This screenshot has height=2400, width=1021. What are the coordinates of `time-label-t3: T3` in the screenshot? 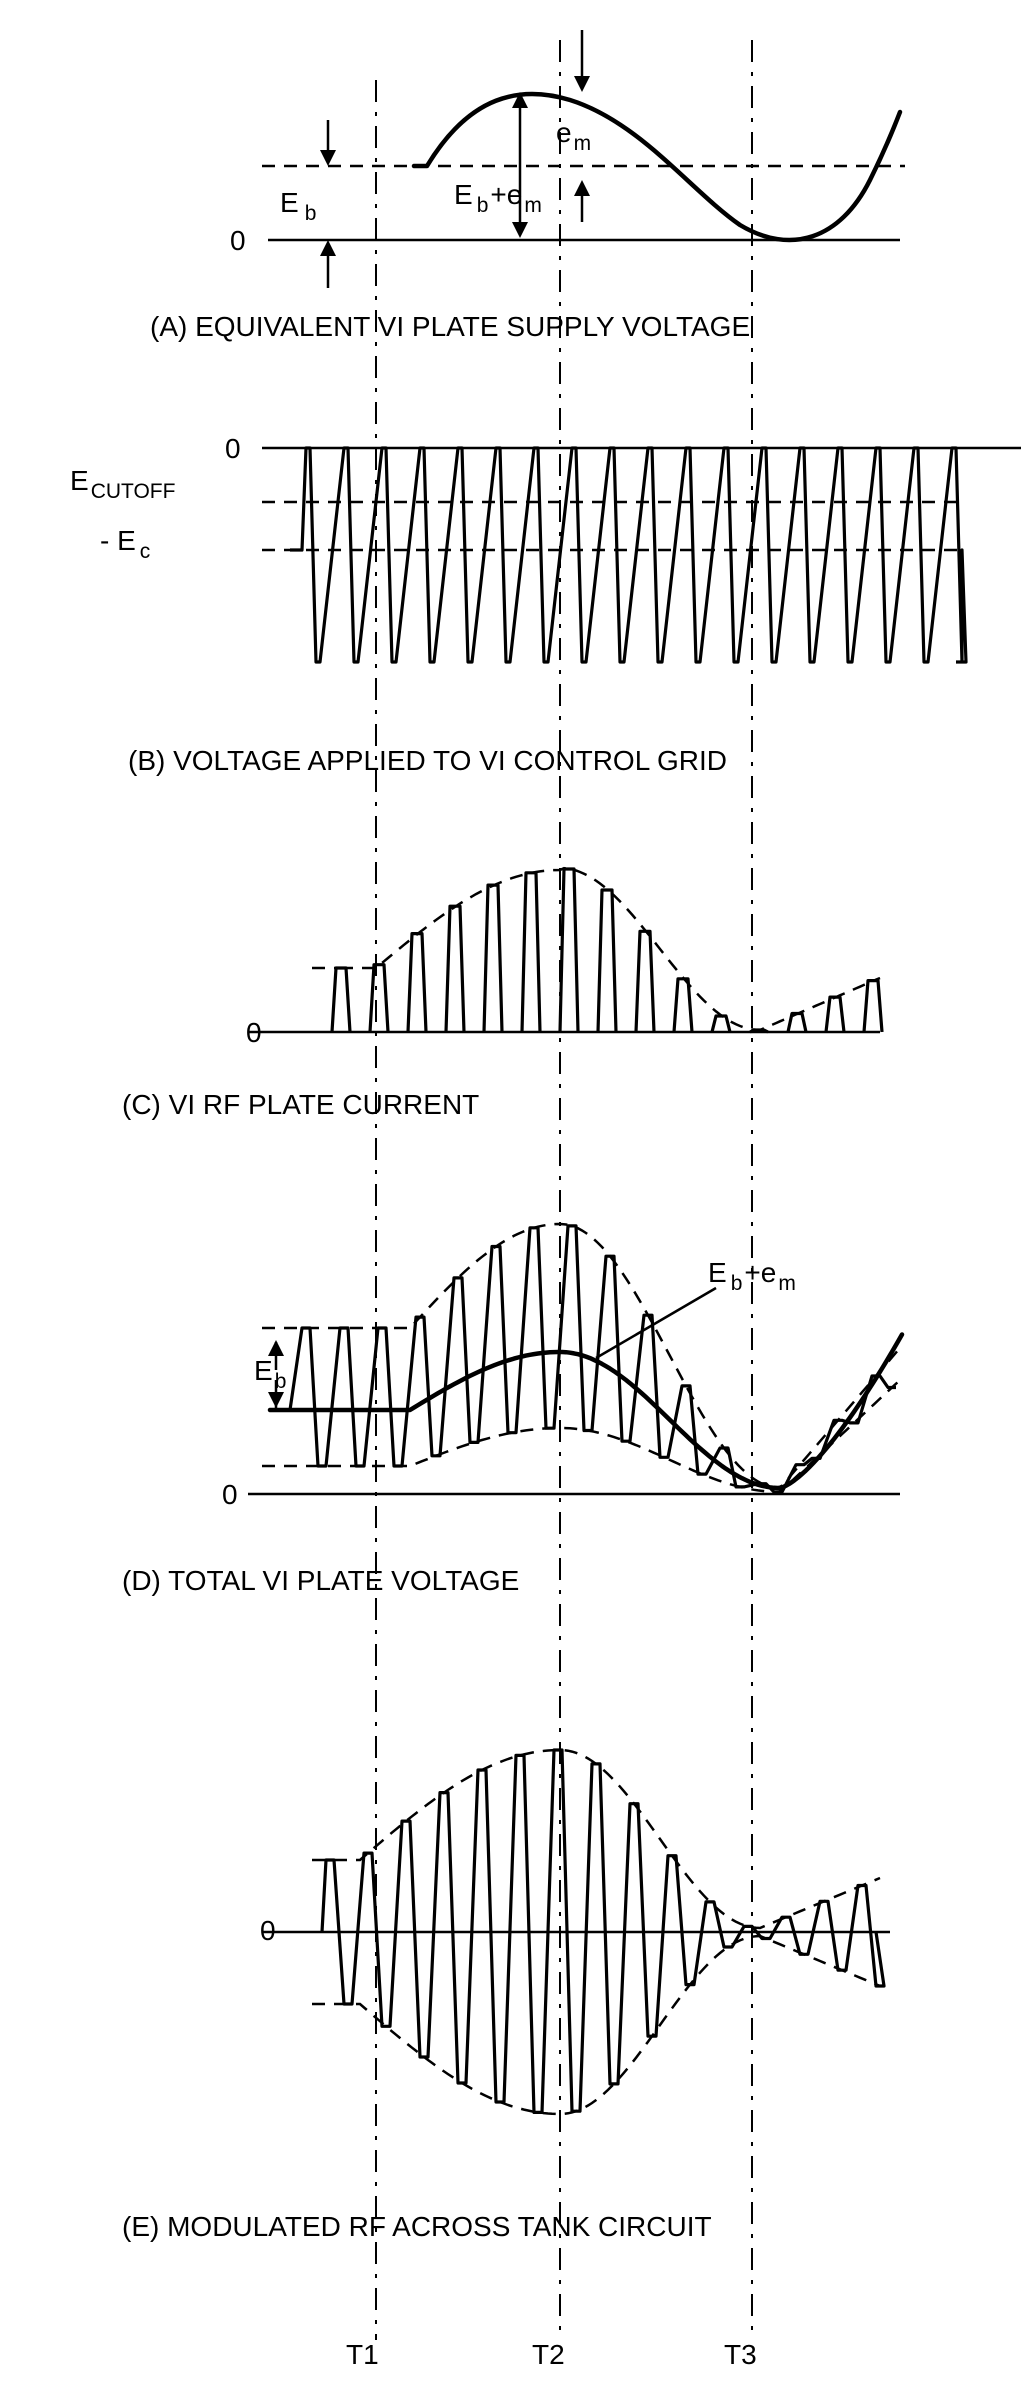 It's located at (740, 2354).